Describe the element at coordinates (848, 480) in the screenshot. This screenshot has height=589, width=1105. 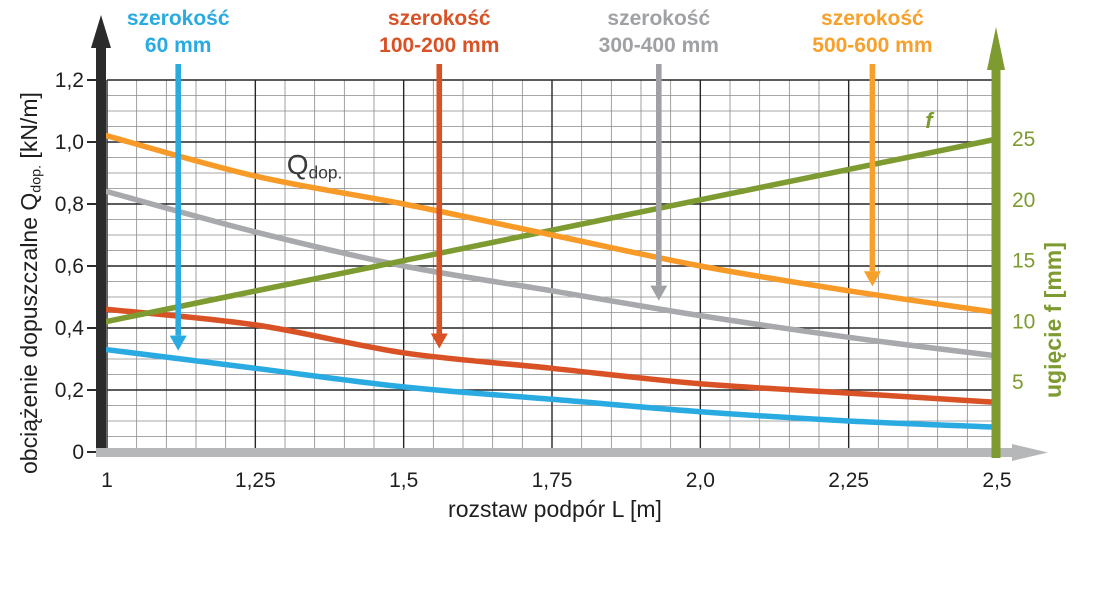
I see `svg-text: 2,25` at that location.